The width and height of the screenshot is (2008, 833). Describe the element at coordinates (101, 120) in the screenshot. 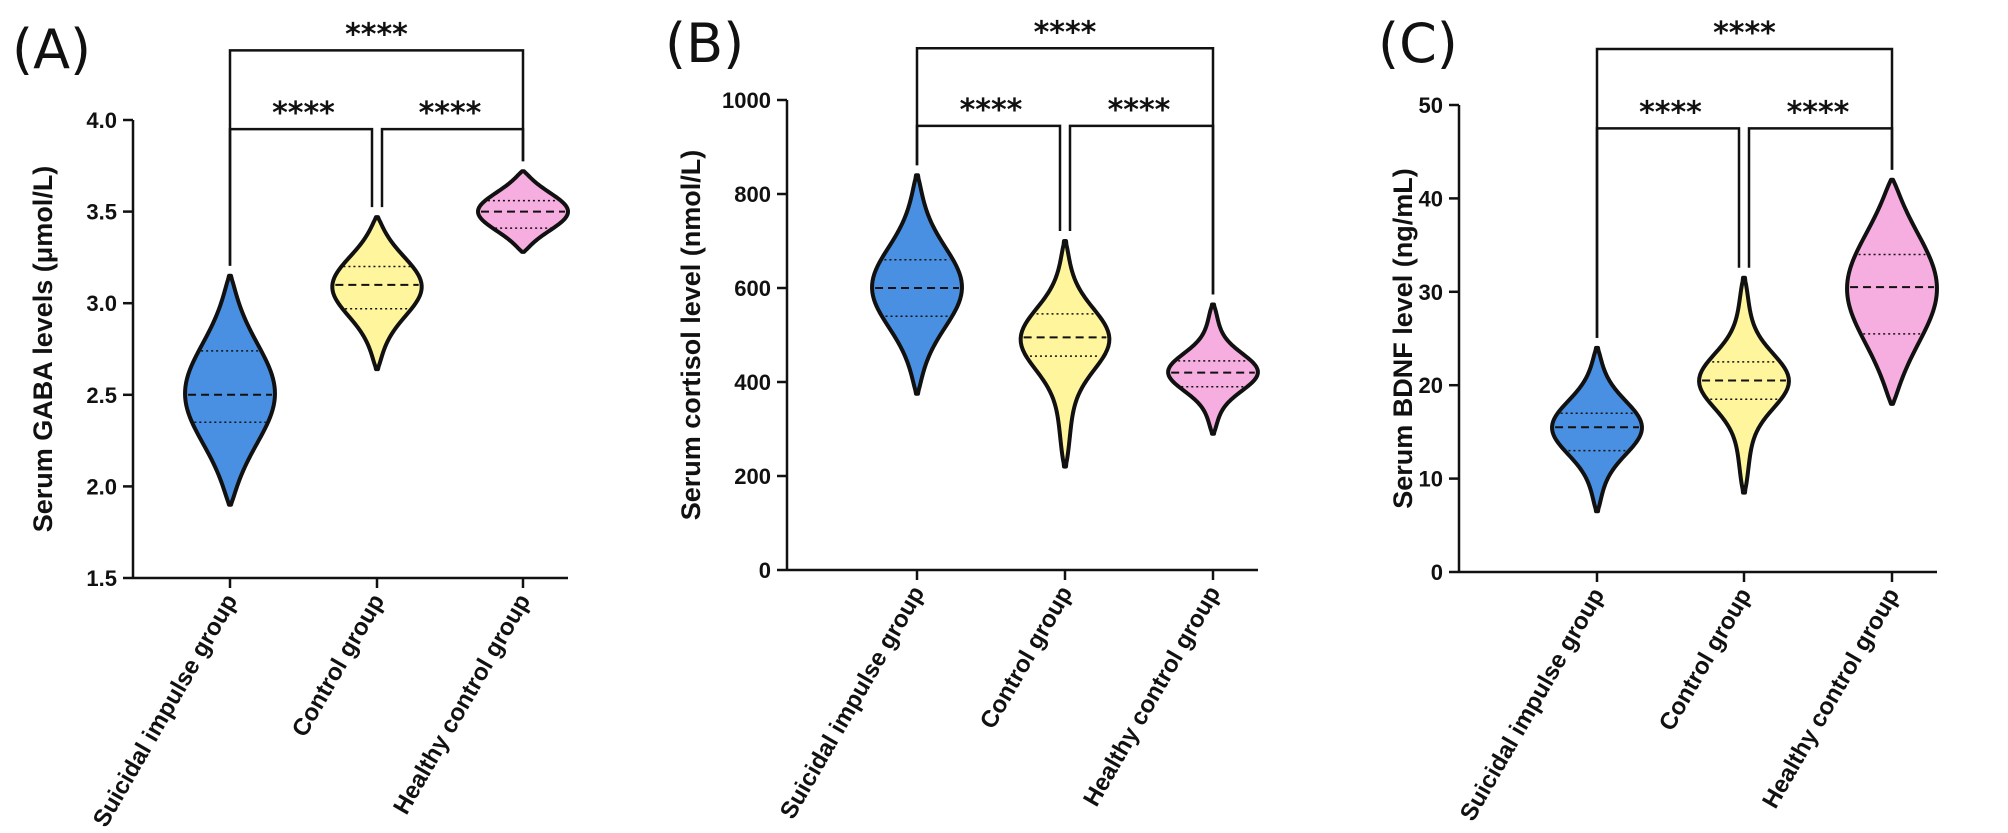

I see `y-tick-label: 4.0` at that location.